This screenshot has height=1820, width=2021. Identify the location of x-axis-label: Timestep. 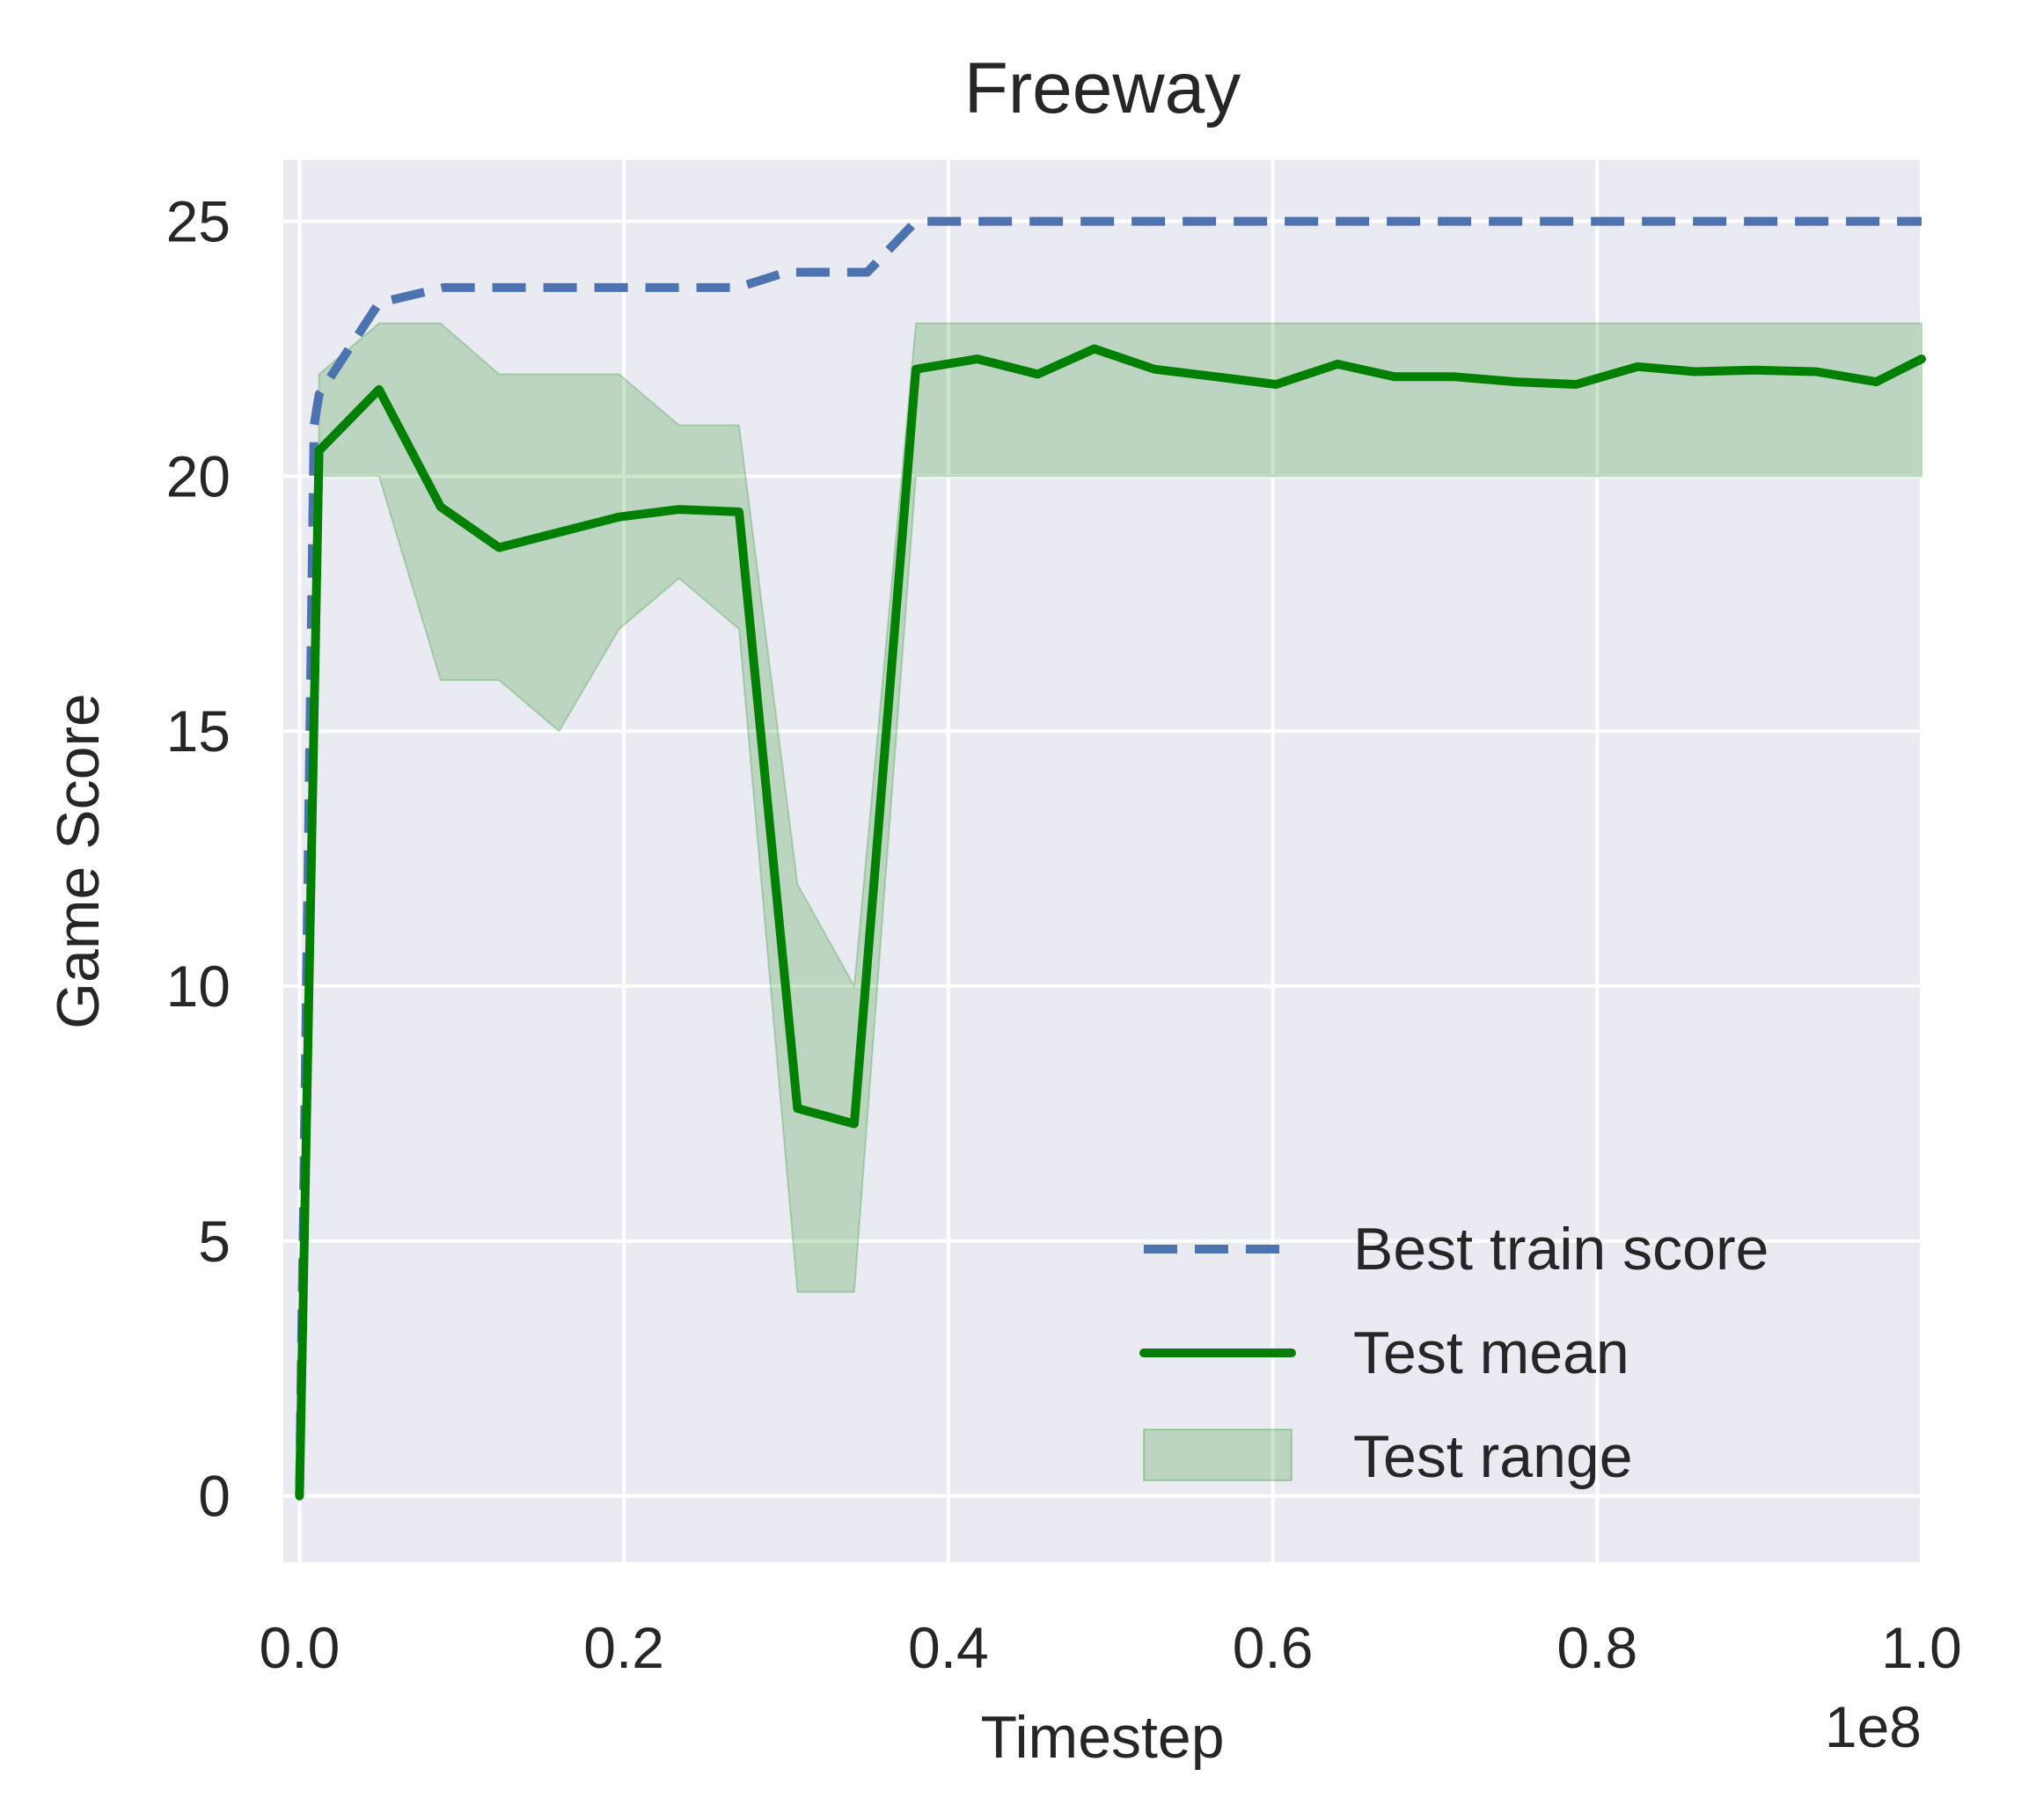
(1102, 1737).